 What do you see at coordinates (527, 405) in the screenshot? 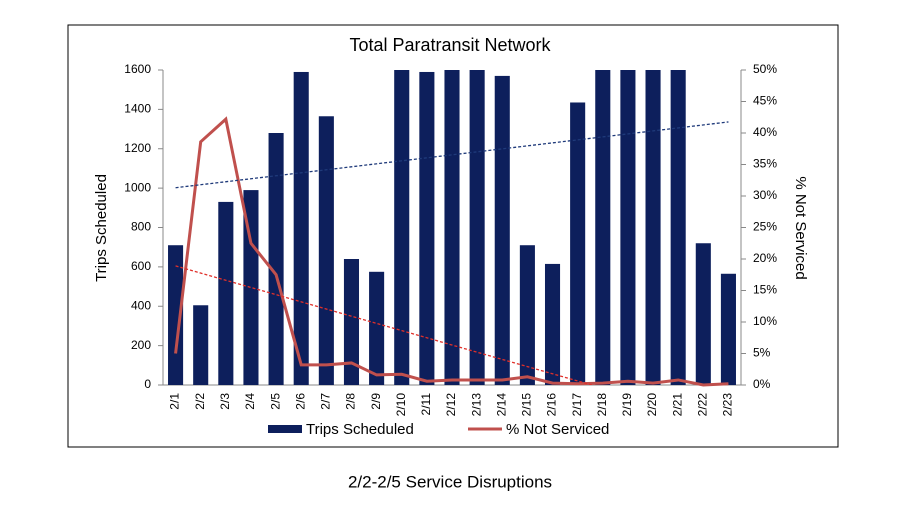
I see `x-tick-label: 2/15` at bounding box center [527, 405].